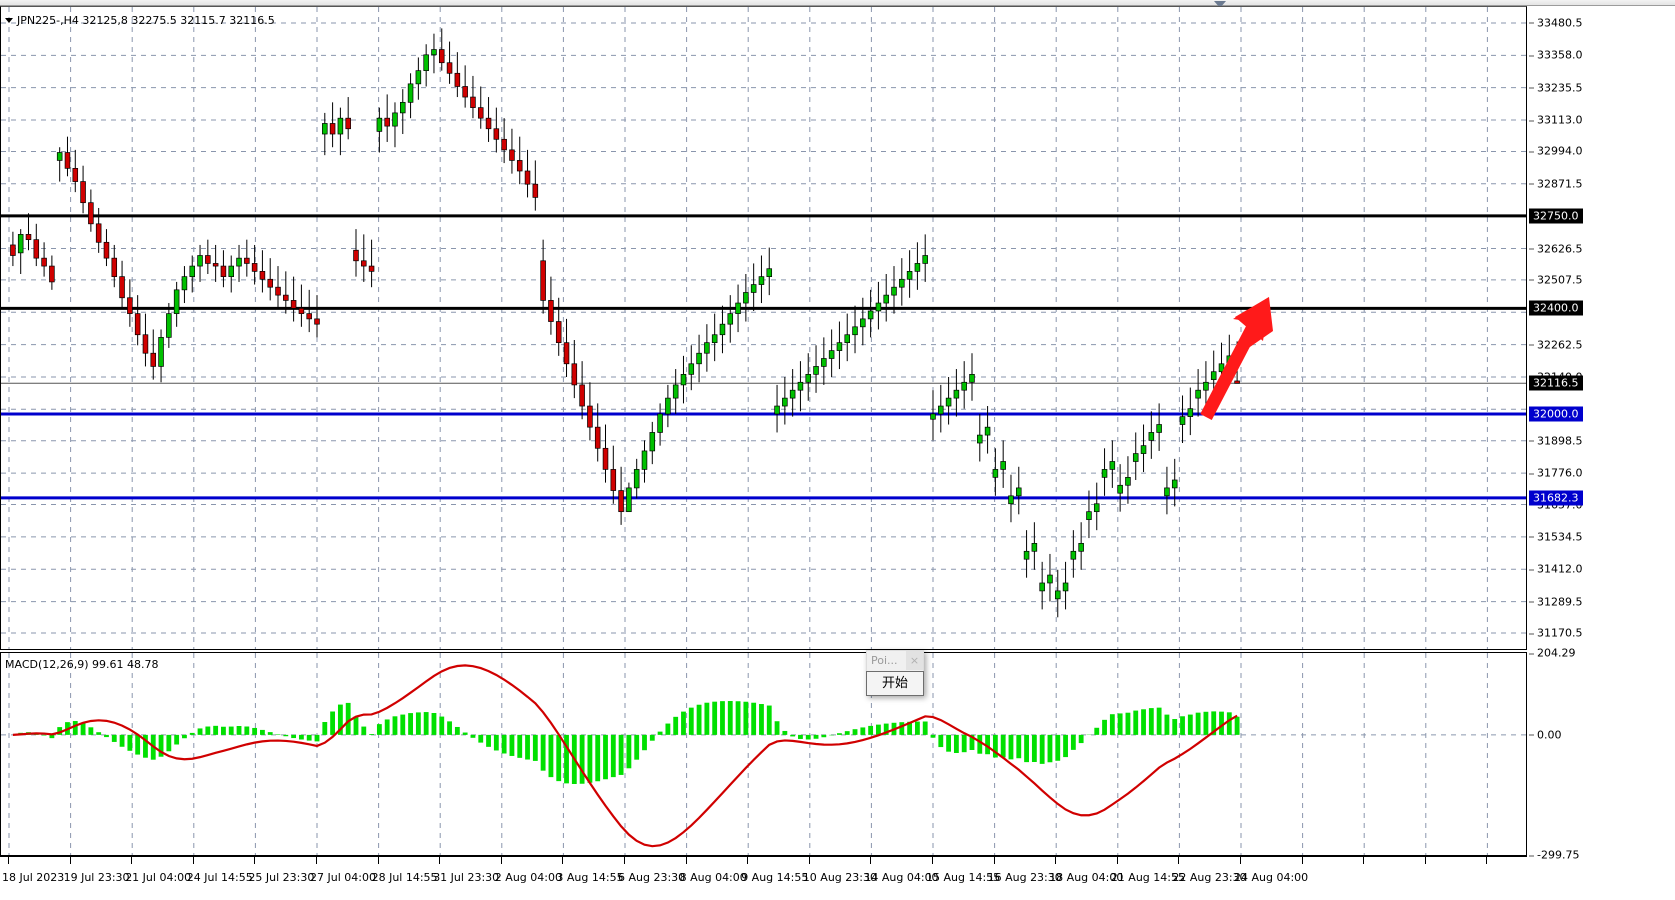 This screenshot has width=1675, height=900. Describe the element at coordinates (343, 877) in the screenshot. I see `time-tick-label: 27 Jul 04:00` at that location.